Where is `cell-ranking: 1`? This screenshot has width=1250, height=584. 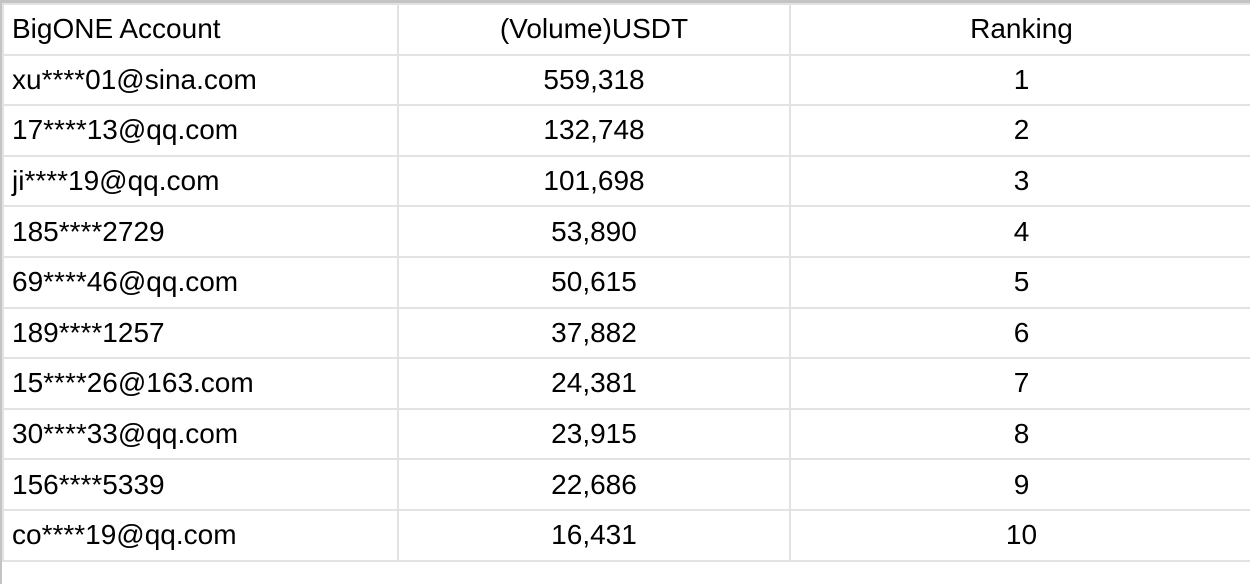
cell-ranking: 1 is located at coordinates (1019, 80).